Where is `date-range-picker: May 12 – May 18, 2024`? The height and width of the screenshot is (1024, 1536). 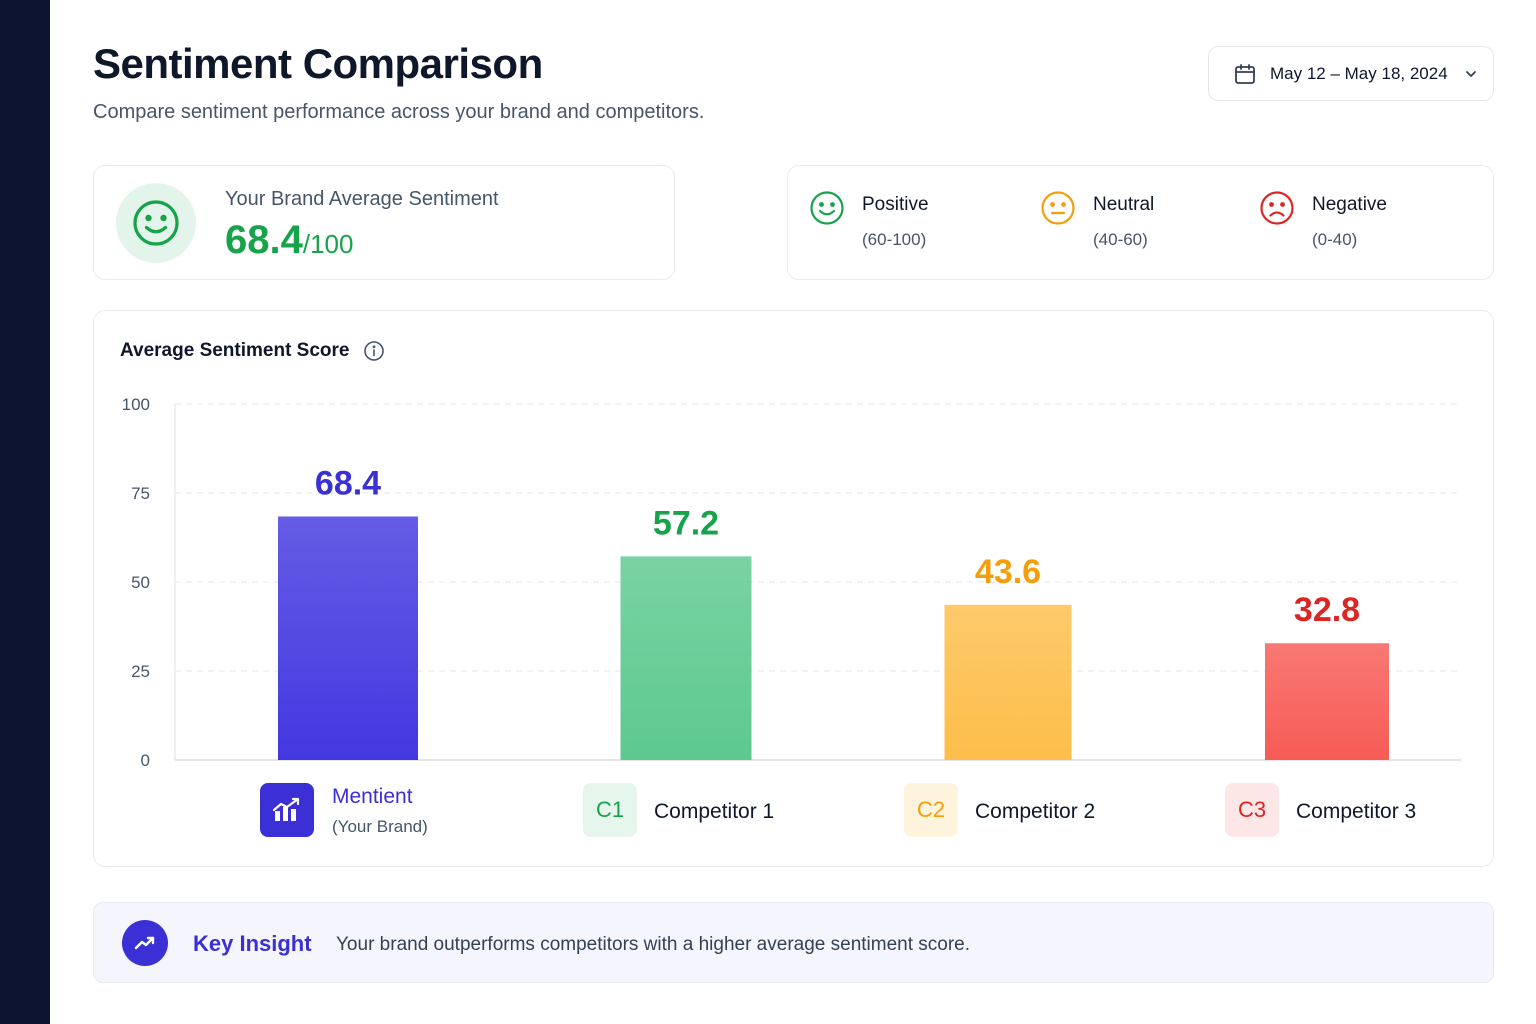 date-range-picker: May 12 – May 18, 2024 is located at coordinates (1351, 73).